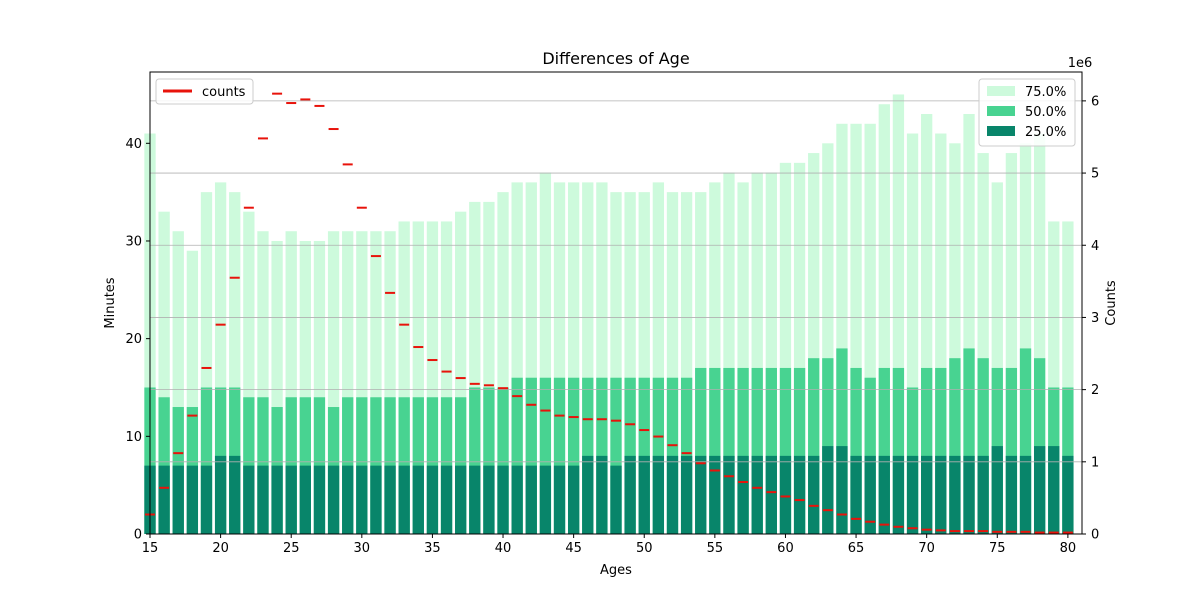 Image resolution: width=1200 pixels, height=604 pixels. What do you see at coordinates (1095, 318) in the screenshot?
I see `y2-tick-label-3: 3` at bounding box center [1095, 318].